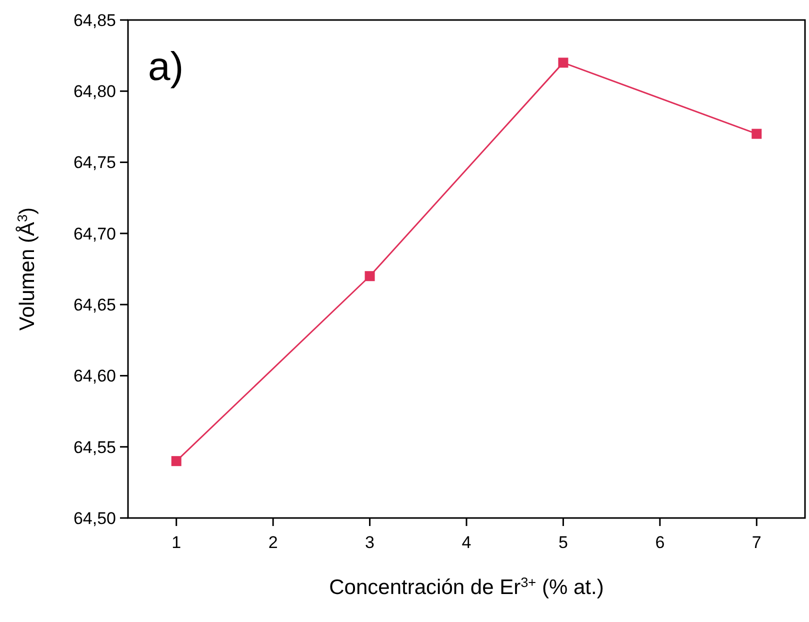 The image size is (809, 622). What do you see at coordinates (94, 447) in the screenshot?
I see `y-tick-label: 64,55` at bounding box center [94, 447].